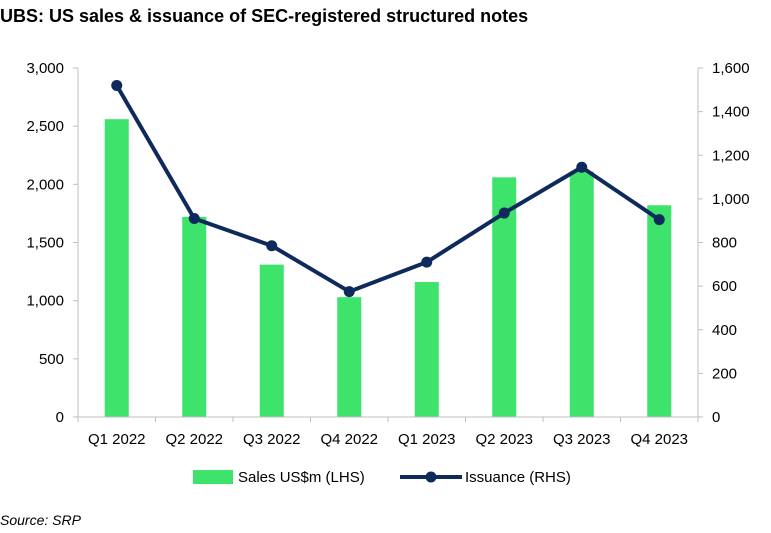  Describe the element at coordinates (301, 477) in the screenshot. I see `legend-bars-label: Sales US$m (LHS)` at that location.